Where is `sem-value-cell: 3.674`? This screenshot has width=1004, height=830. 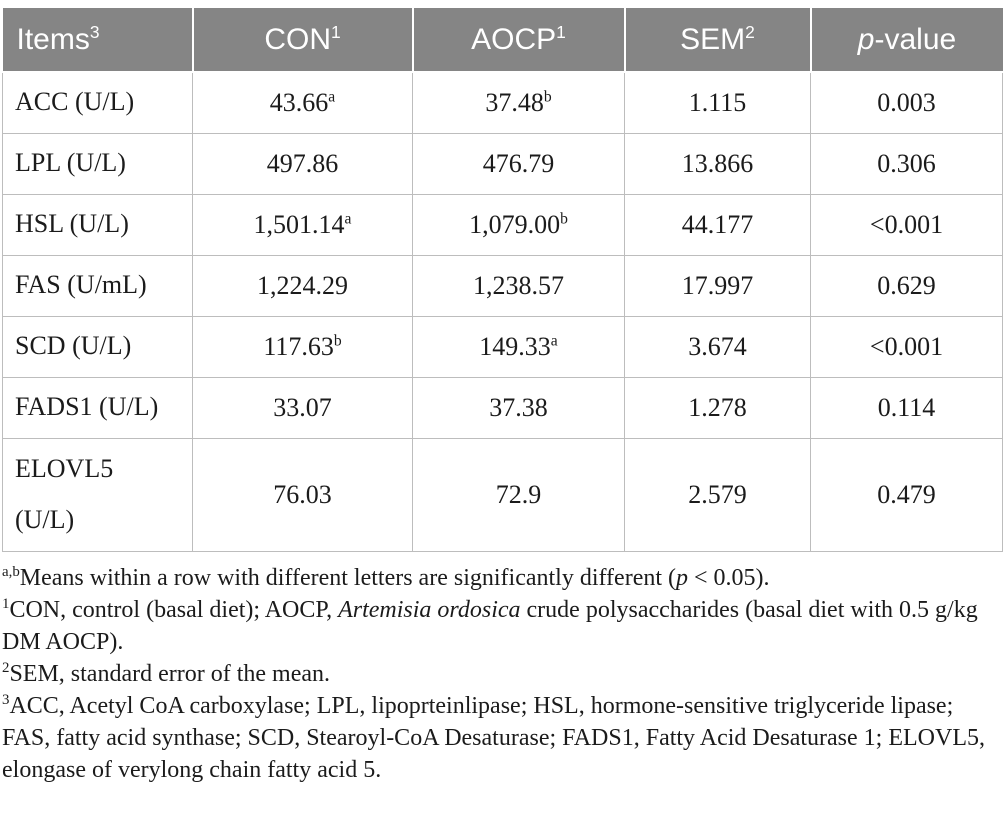 sem-value-cell: 3.674 is located at coordinates (717, 346).